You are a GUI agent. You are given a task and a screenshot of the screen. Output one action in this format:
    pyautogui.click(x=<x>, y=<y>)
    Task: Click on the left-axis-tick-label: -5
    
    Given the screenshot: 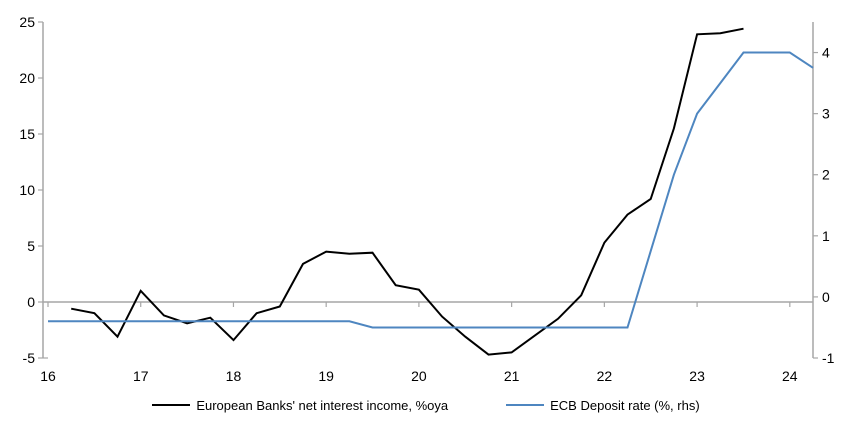 What is the action you would take?
    pyautogui.click(x=29, y=358)
    